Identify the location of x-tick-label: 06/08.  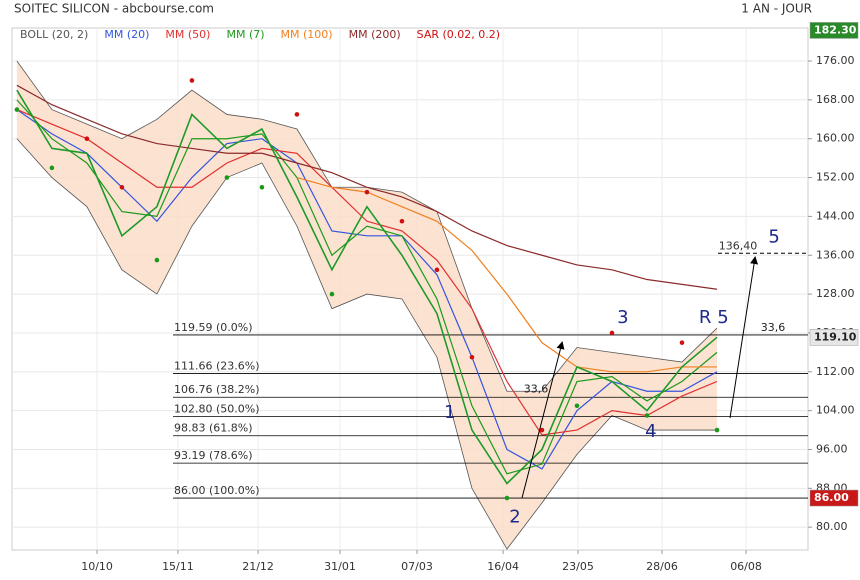
(746, 566).